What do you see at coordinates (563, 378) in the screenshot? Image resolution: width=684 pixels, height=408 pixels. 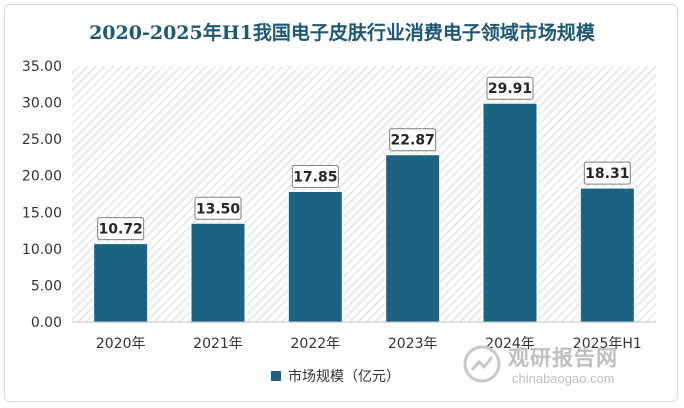 I see `watermark-url: chinabaogao.com` at bounding box center [563, 378].